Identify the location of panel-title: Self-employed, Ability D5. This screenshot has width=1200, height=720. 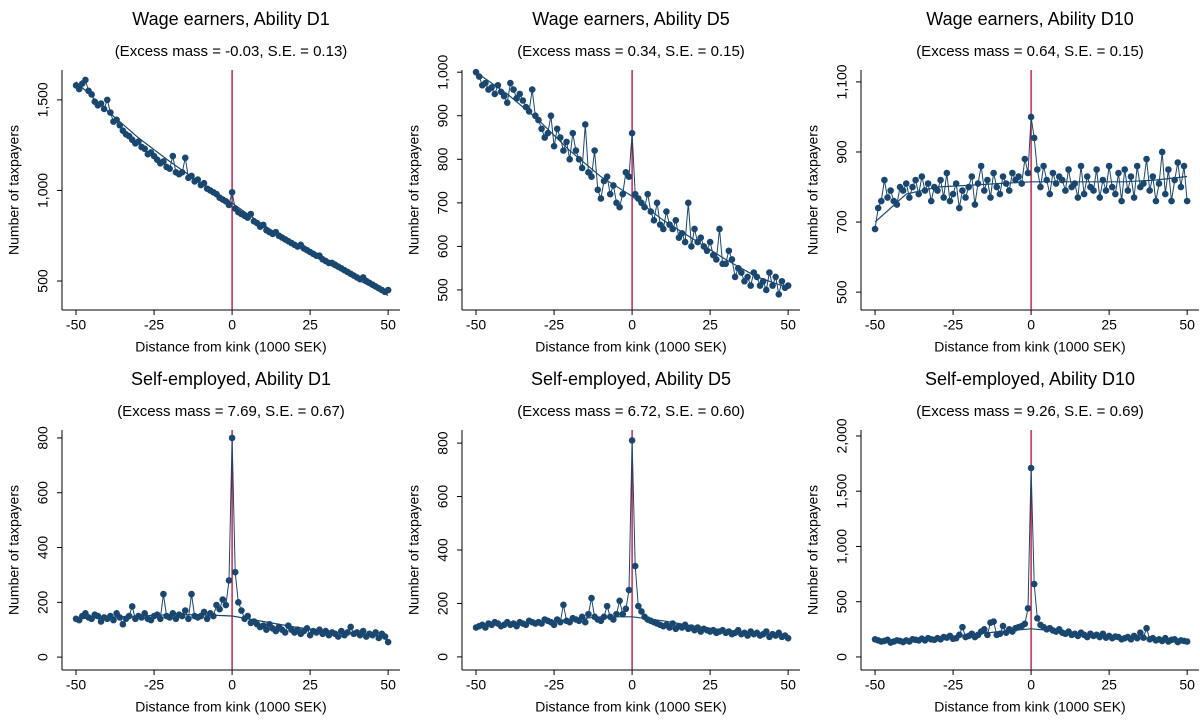
(631, 379).